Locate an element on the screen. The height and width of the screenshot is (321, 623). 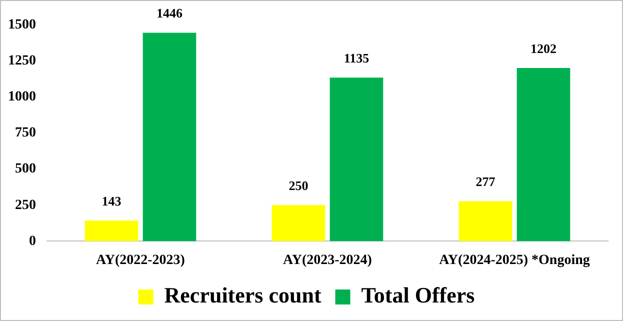
legend-label: Total Offers is located at coordinates (418, 295).